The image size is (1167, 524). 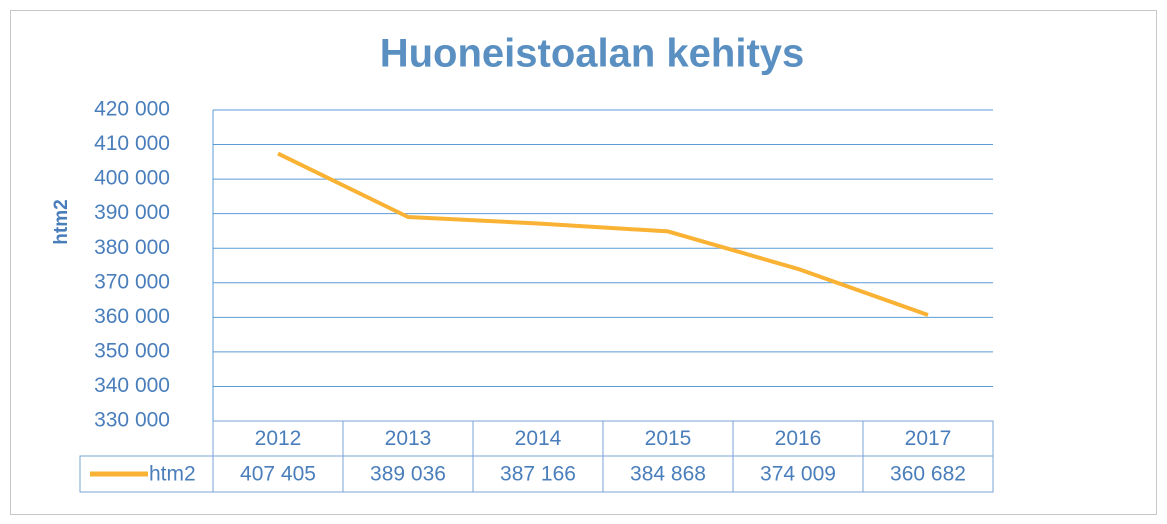 What do you see at coordinates (538, 438) in the screenshot?
I see `x-tick-label: 2014` at bounding box center [538, 438].